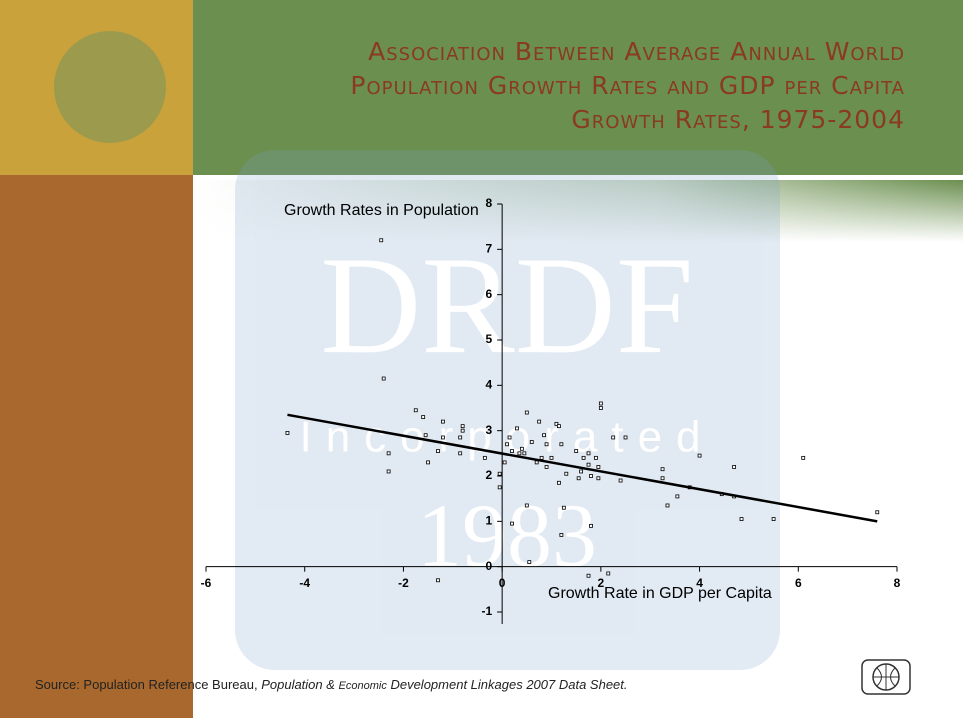 The width and height of the screenshot is (963, 718). What do you see at coordinates (738, 119) in the screenshot?
I see `title-line: Growth Rates, 1975-2004` at bounding box center [738, 119].